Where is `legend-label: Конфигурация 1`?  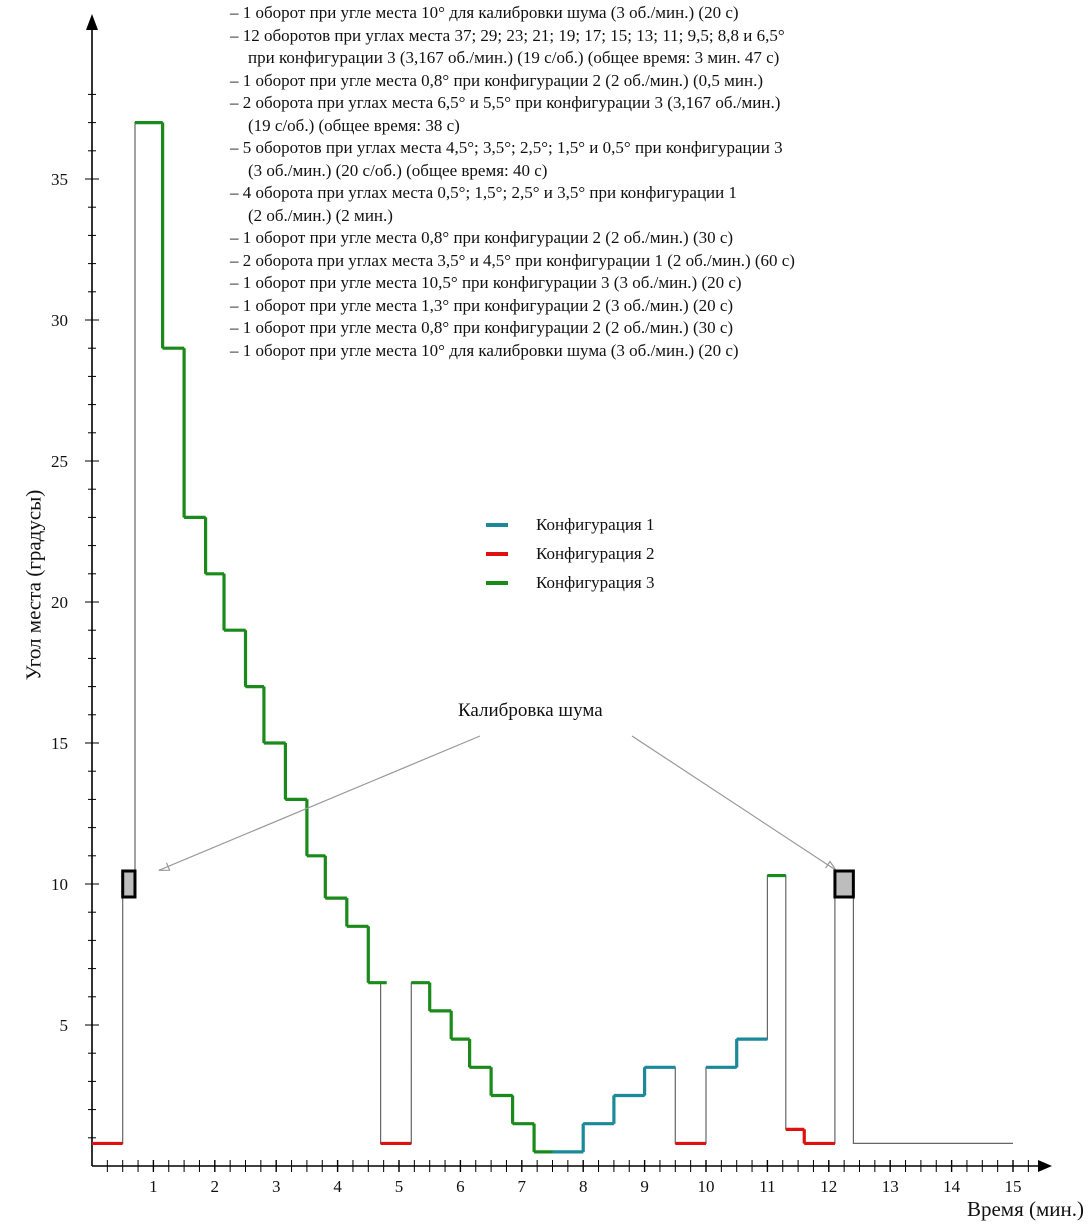
legend-label: Конфигурация 1 is located at coordinates (595, 524).